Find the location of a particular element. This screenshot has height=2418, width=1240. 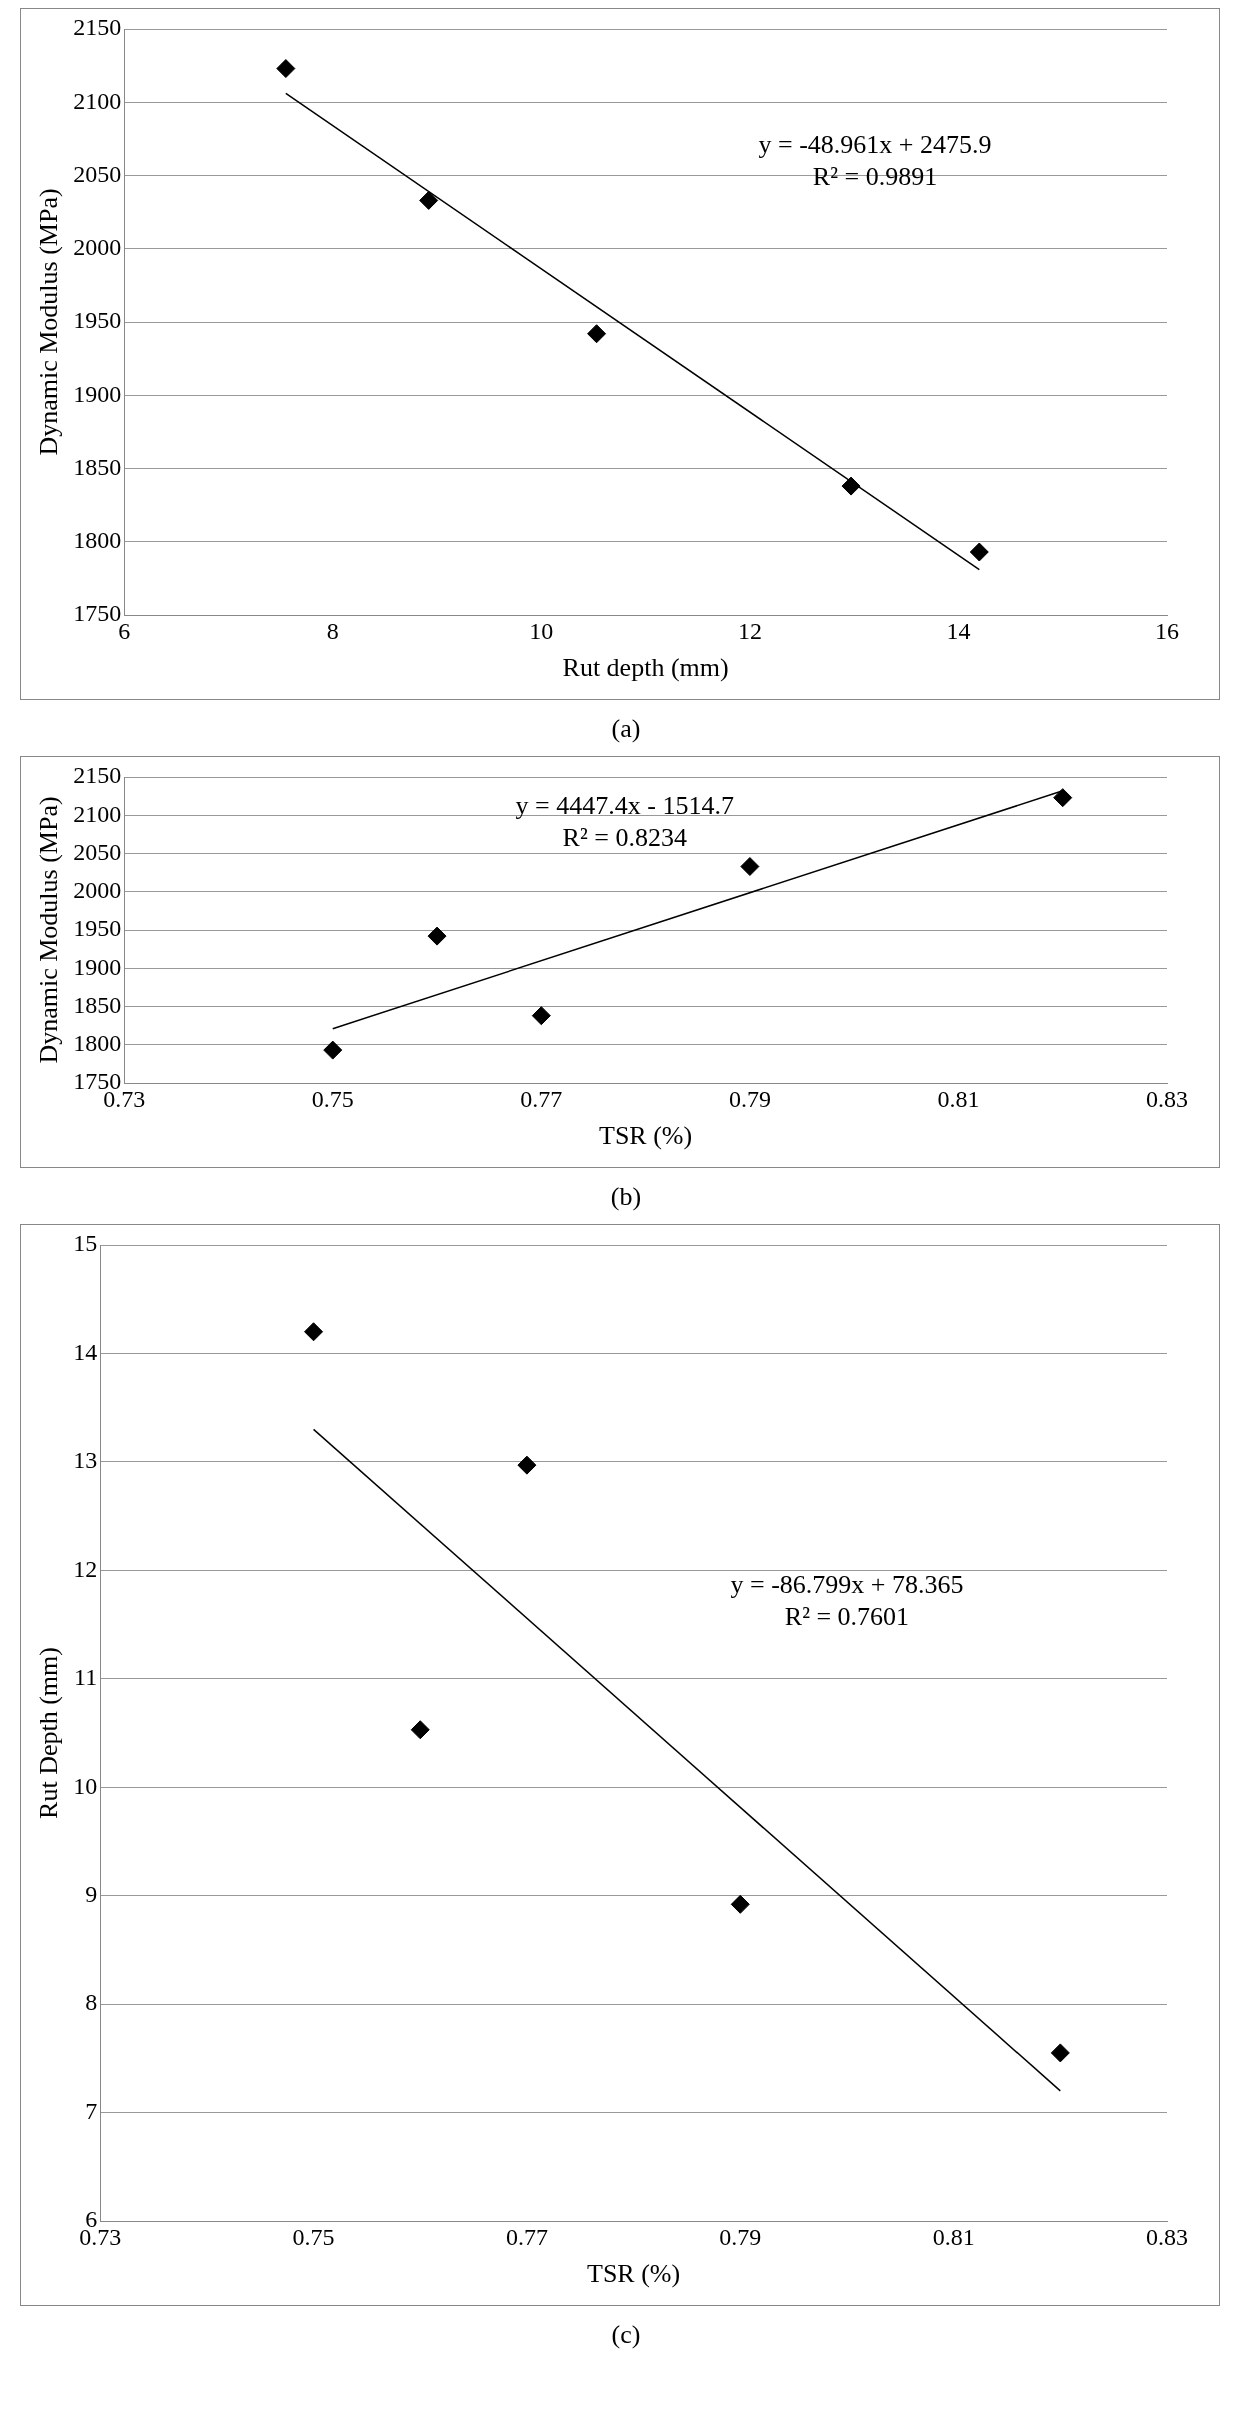

y-tick-label: 8 is located at coordinates (91, 2002).